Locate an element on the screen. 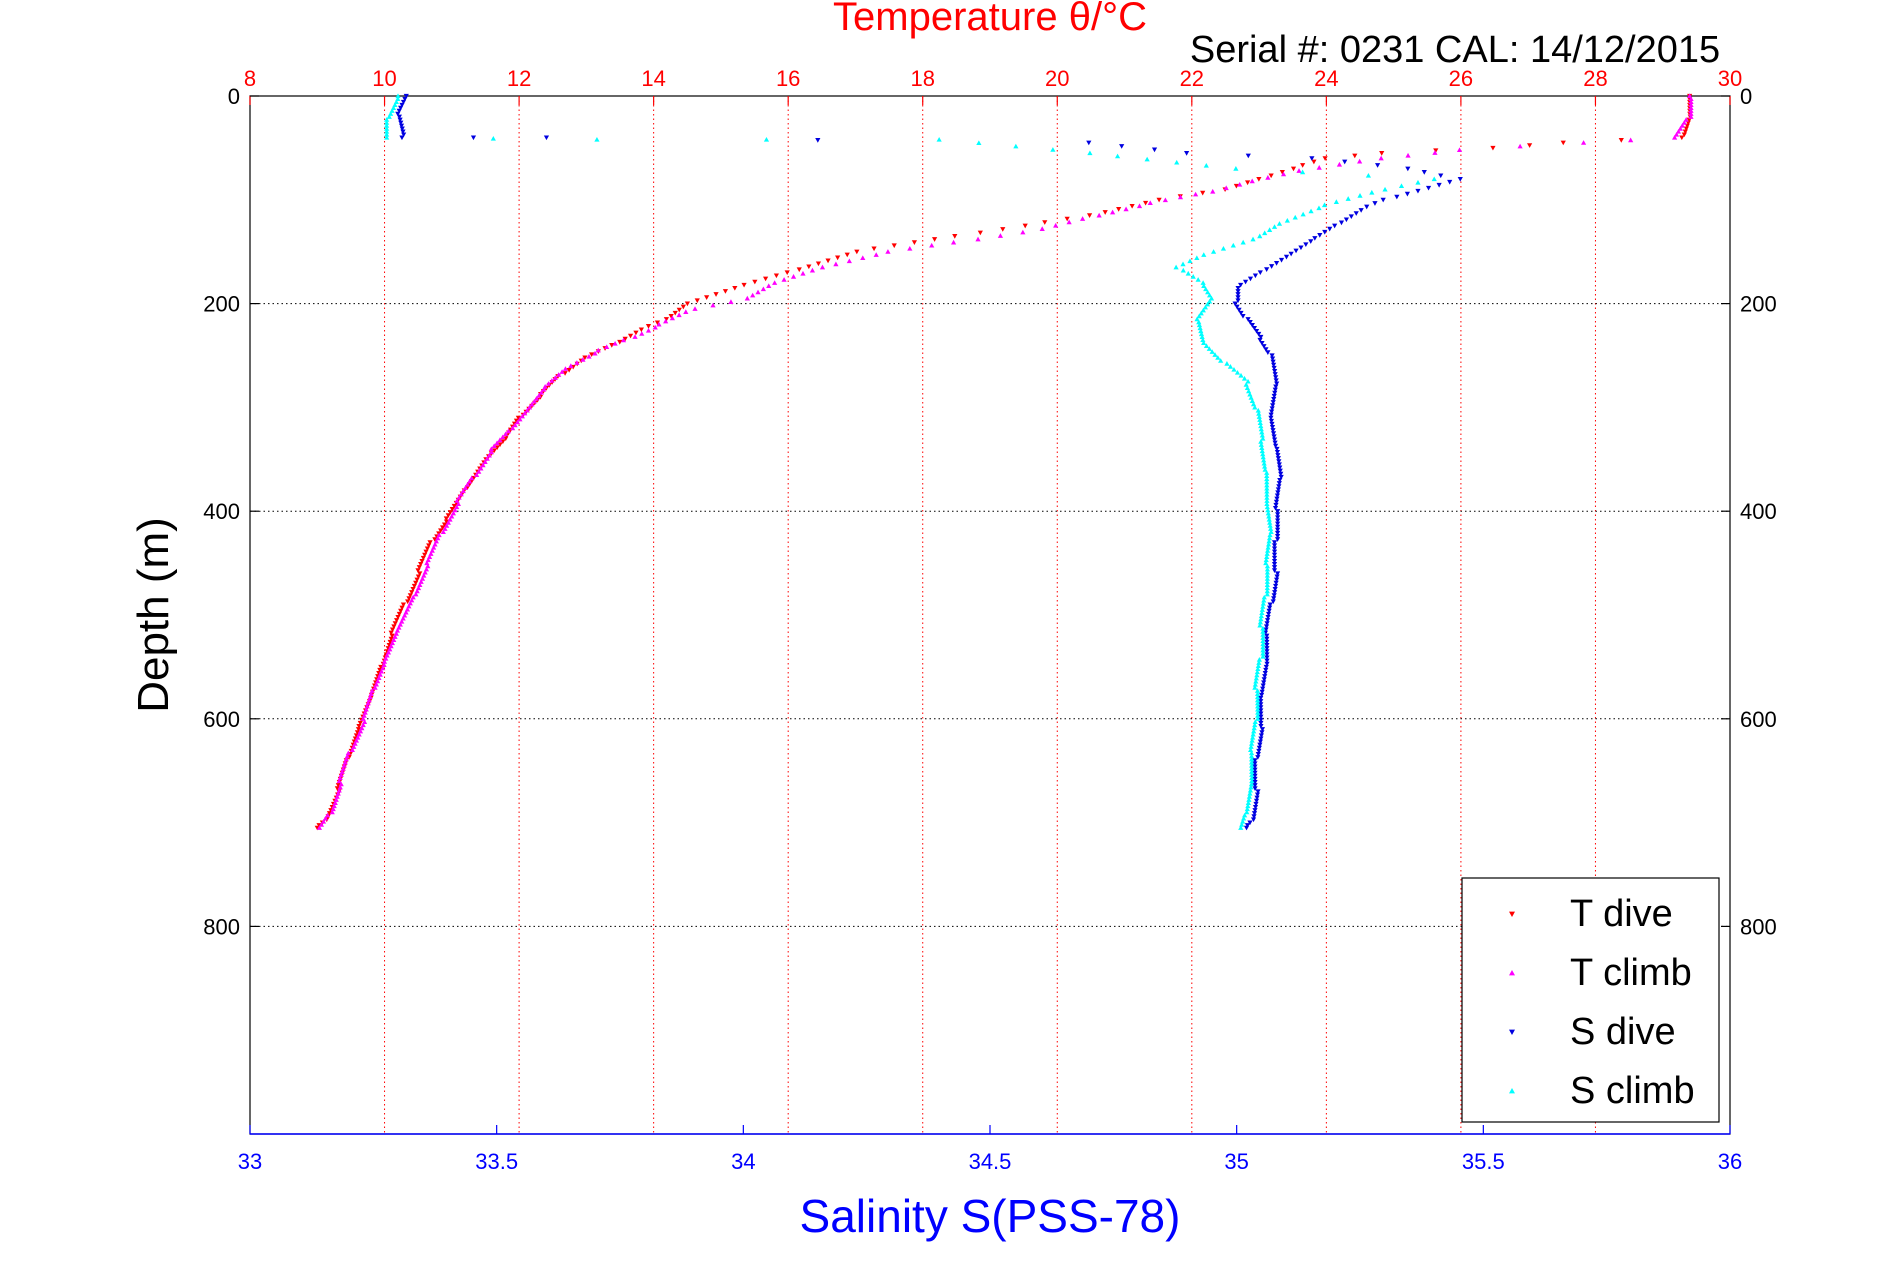 This screenshot has height=1267, width=1891. legend-label-t-dive: T dive is located at coordinates (1621, 914).